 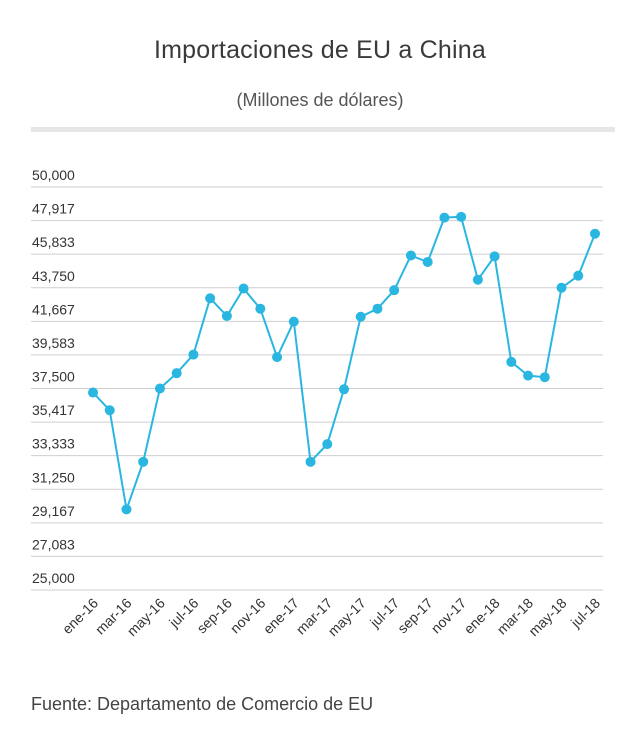 What do you see at coordinates (214, 616) in the screenshot?
I see `x-tick-label: sep-16` at bounding box center [214, 616].